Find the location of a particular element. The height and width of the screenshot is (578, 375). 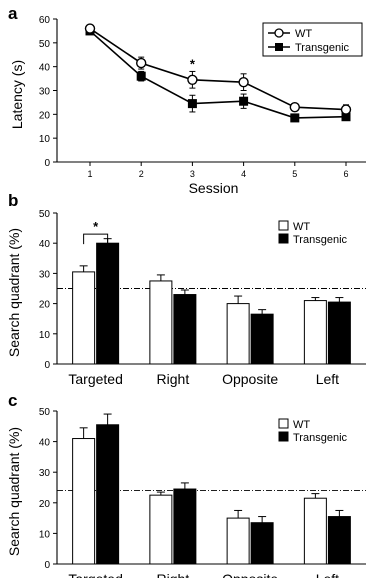

y-axis-label: Latency (s) is located at coordinates (17, 94).